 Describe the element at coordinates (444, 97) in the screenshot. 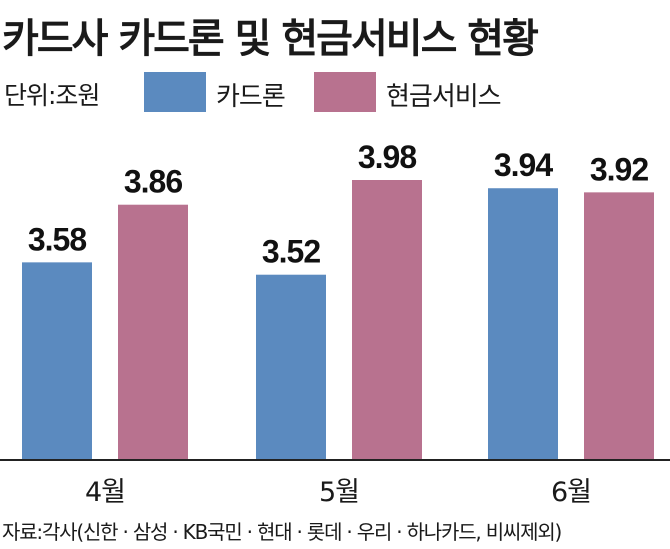

I see `legend-label-cash-service: 현금서비스` at that location.